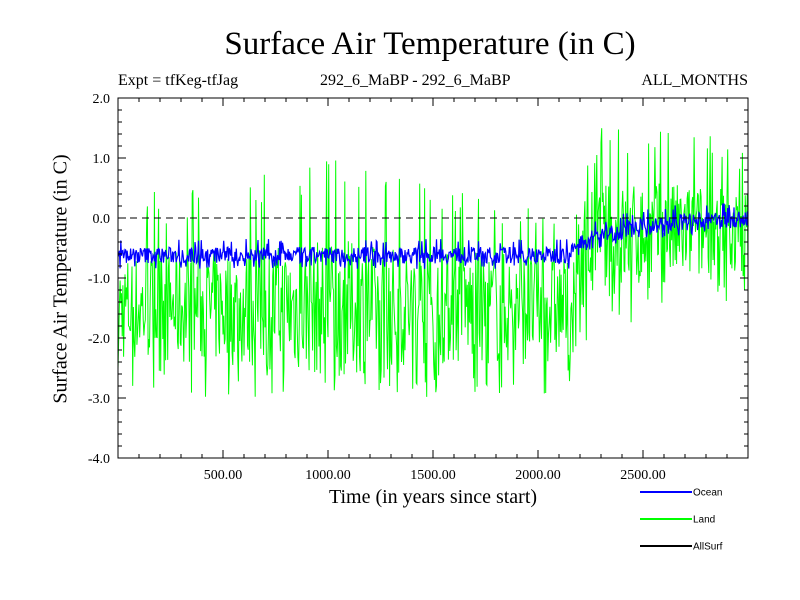 The width and height of the screenshot is (800, 600). What do you see at coordinates (643, 475) in the screenshot?
I see `x-tick-label: 2500.00` at bounding box center [643, 475].